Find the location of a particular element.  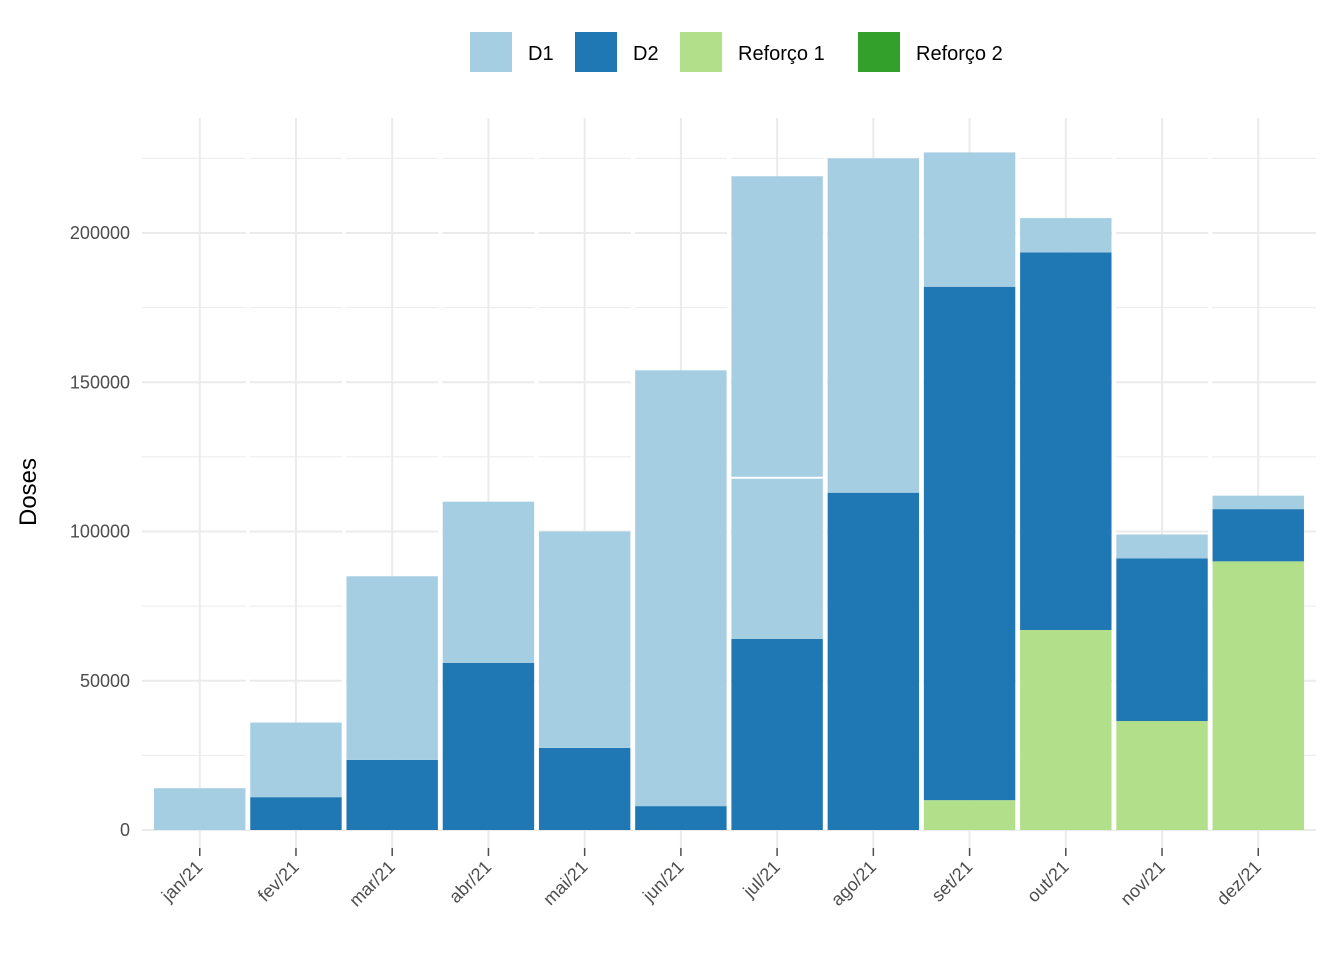

x-tick-label: dez/21 is located at coordinates (1239, 883).